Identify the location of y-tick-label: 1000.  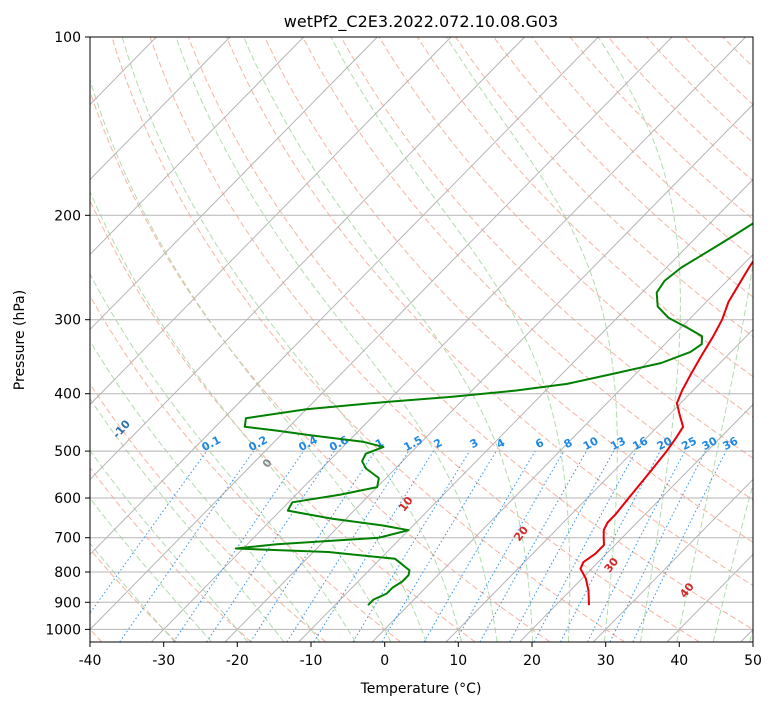
(63, 630).